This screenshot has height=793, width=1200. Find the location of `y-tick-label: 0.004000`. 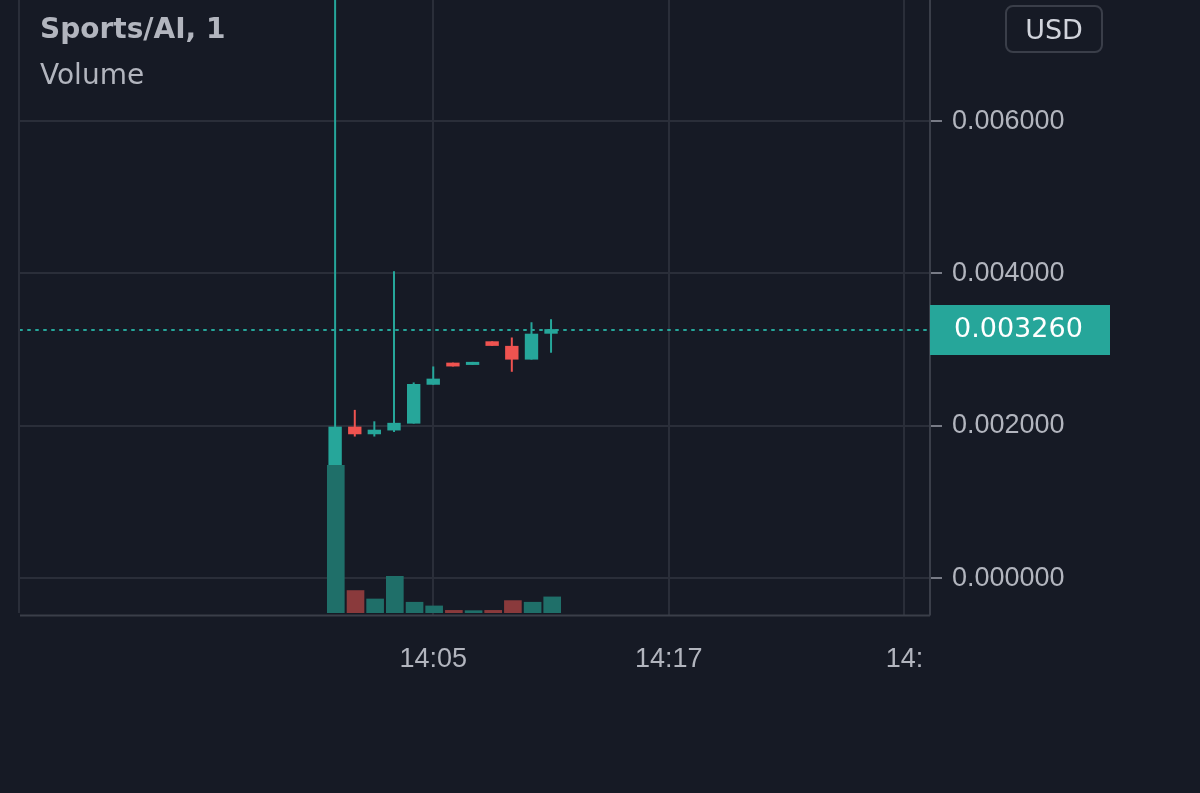

y-tick-label: 0.004000 is located at coordinates (1008, 271).